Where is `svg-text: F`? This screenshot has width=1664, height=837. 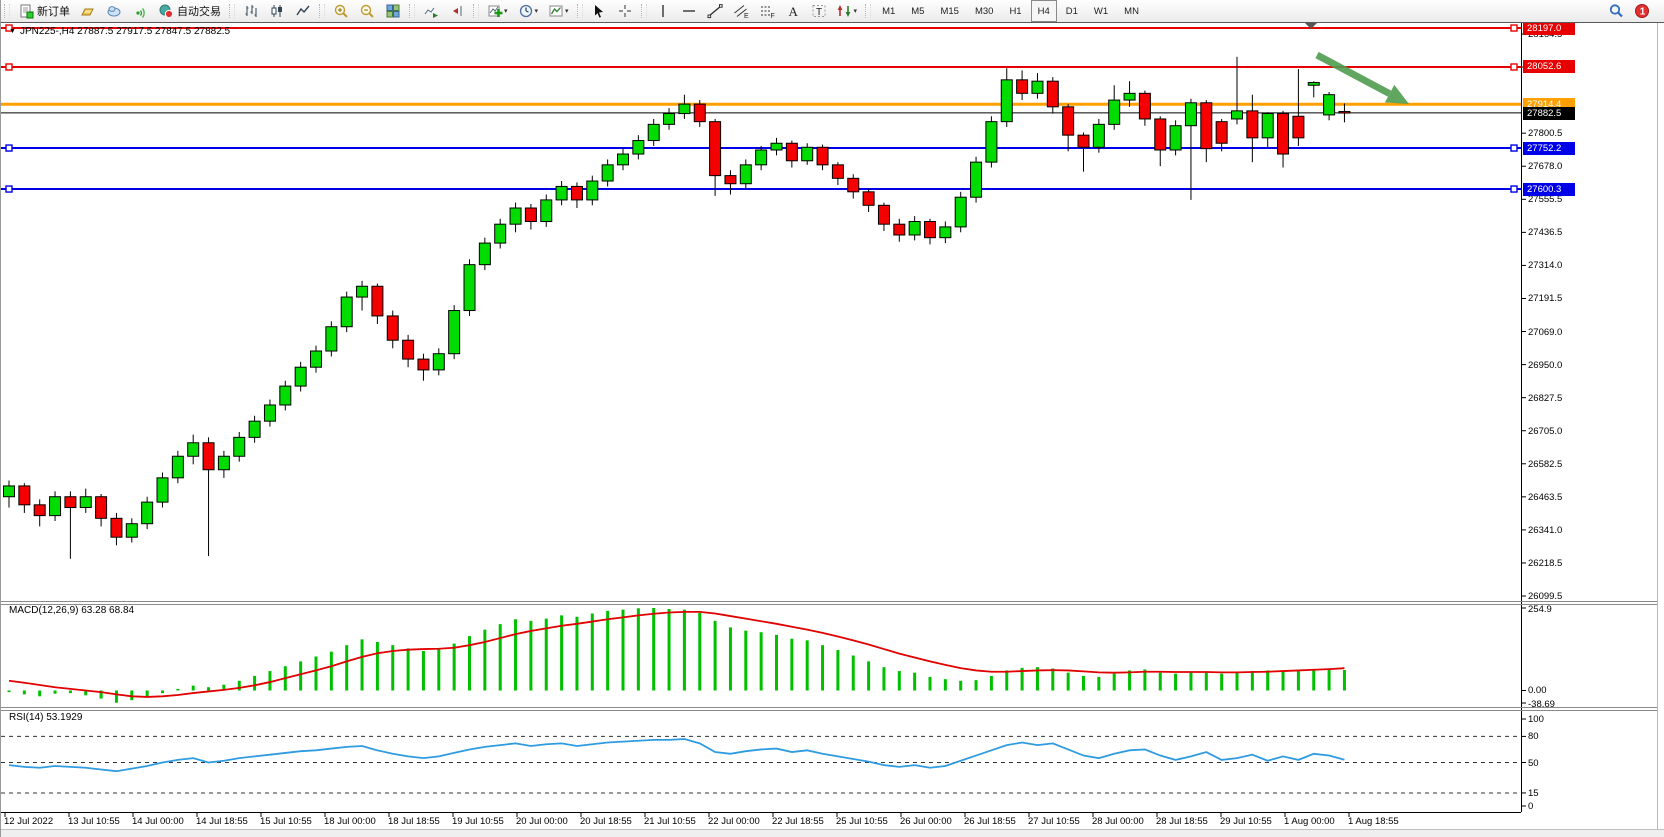 svg-text: F is located at coordinates (772, 16).